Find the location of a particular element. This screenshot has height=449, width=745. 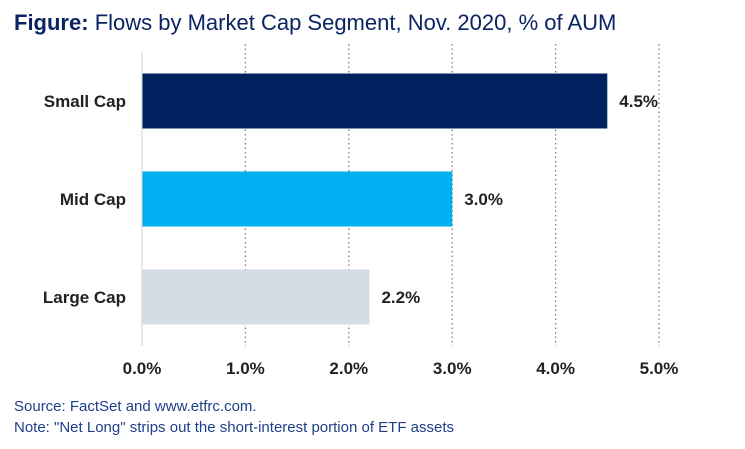

x-tick-label: 4.0% is located at coordinates (555, 368).